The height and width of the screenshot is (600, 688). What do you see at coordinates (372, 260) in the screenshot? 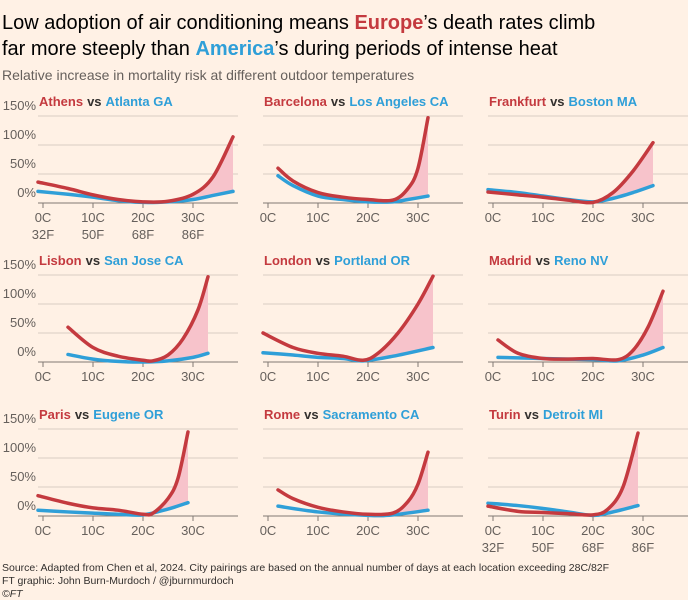
I see `legend-entry: Portland OR` at bounding box center [372, 260].